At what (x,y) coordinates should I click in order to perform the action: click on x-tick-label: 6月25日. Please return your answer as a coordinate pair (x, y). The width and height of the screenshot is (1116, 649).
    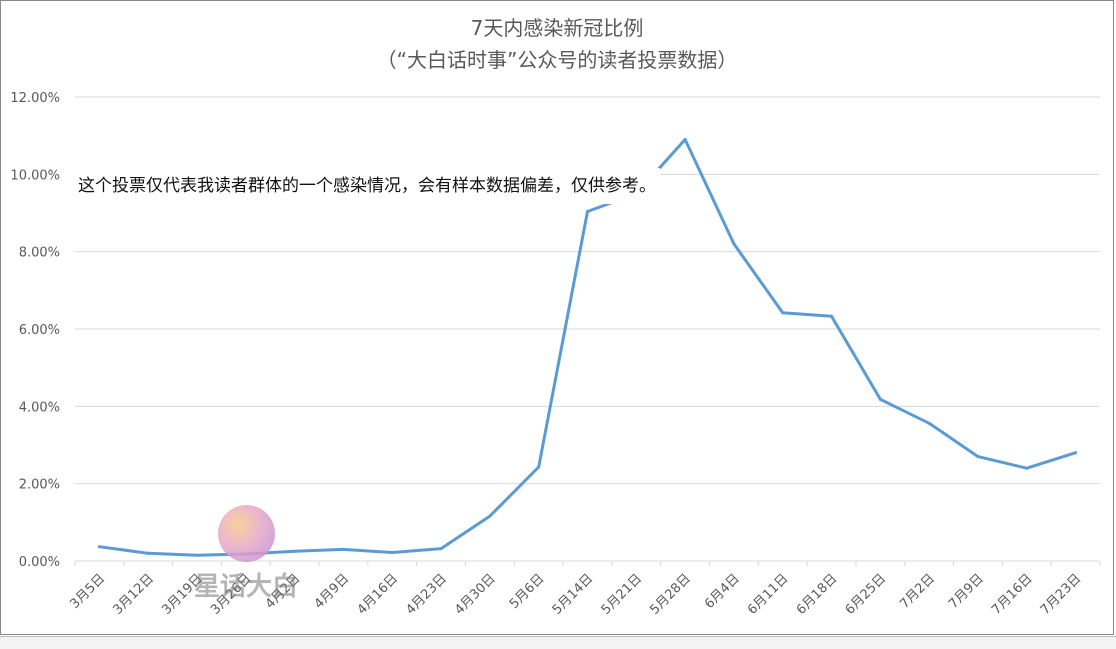
    Looking at the image, I should click on (866, 594).